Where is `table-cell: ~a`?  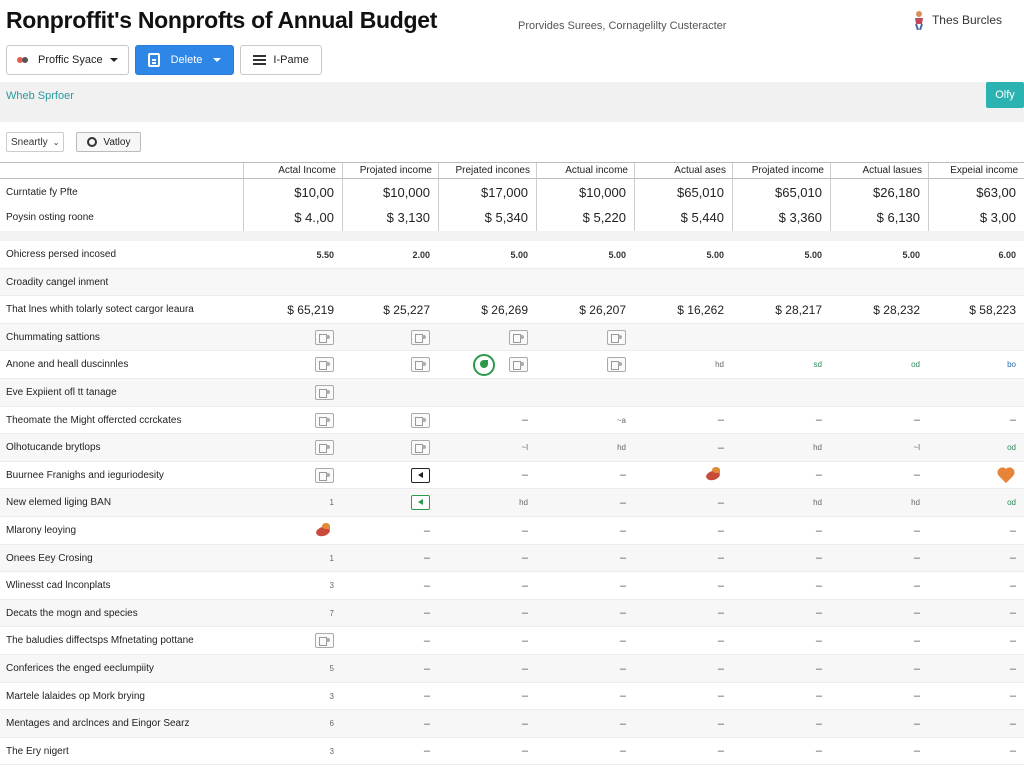 table-cell: ~a is located at coordinates (621, 420).